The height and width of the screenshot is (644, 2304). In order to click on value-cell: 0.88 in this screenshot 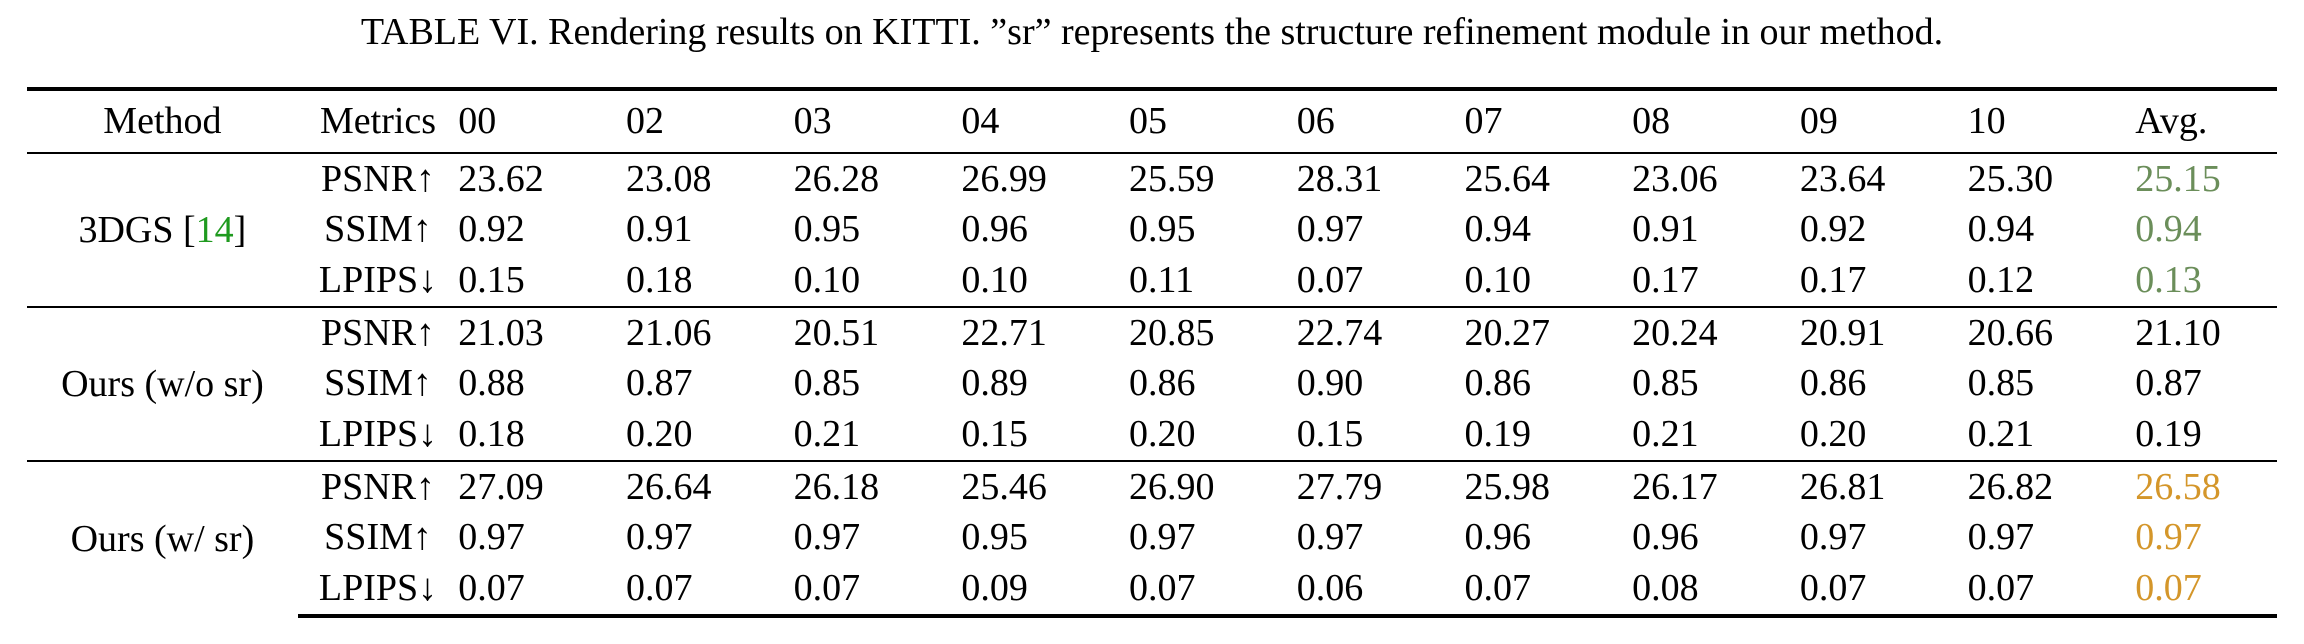, I will do `click(491, 382)`.